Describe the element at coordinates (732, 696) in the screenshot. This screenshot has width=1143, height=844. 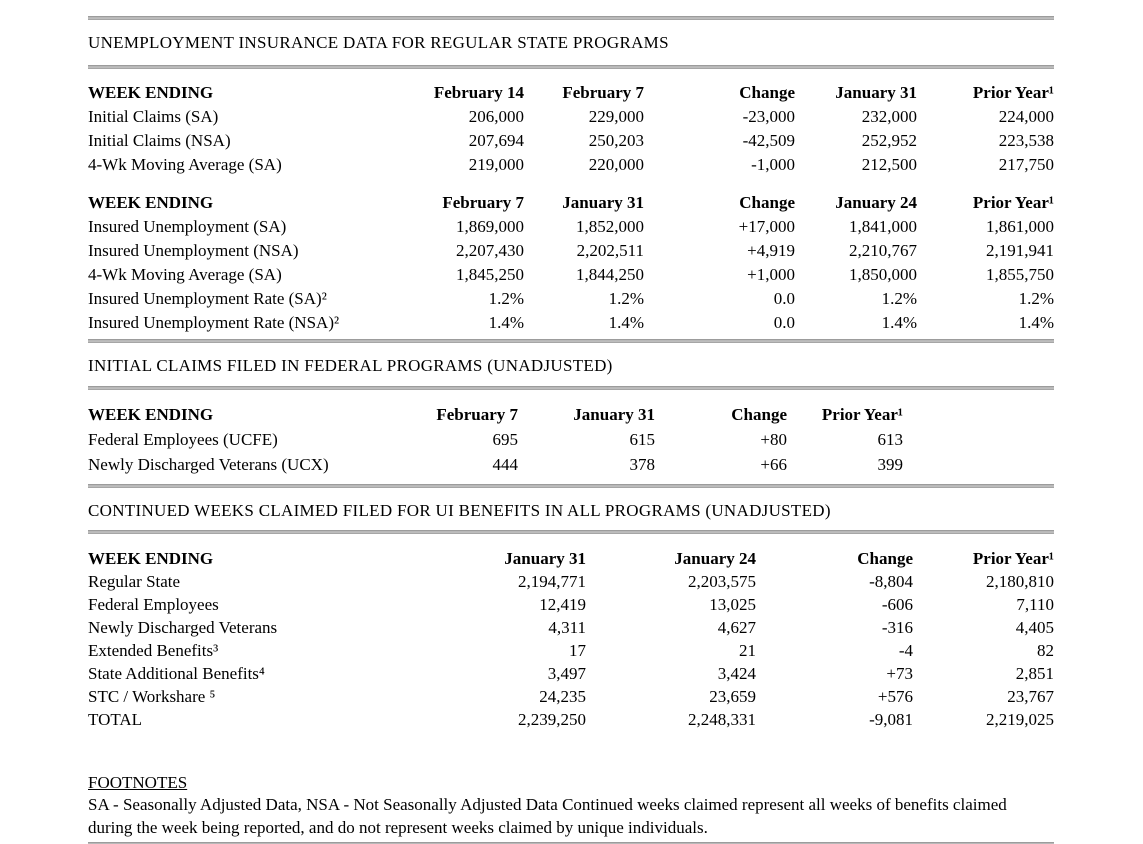
I see `cell-value: 23,659` at that location.